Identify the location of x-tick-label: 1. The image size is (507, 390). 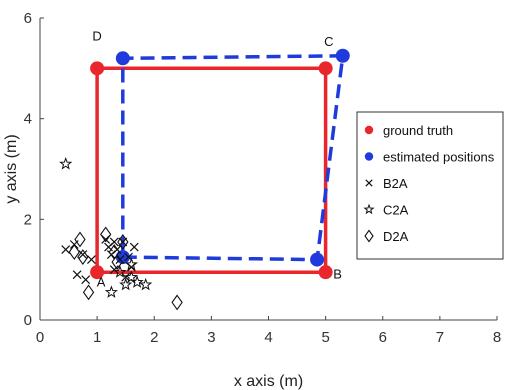
(97, 337).